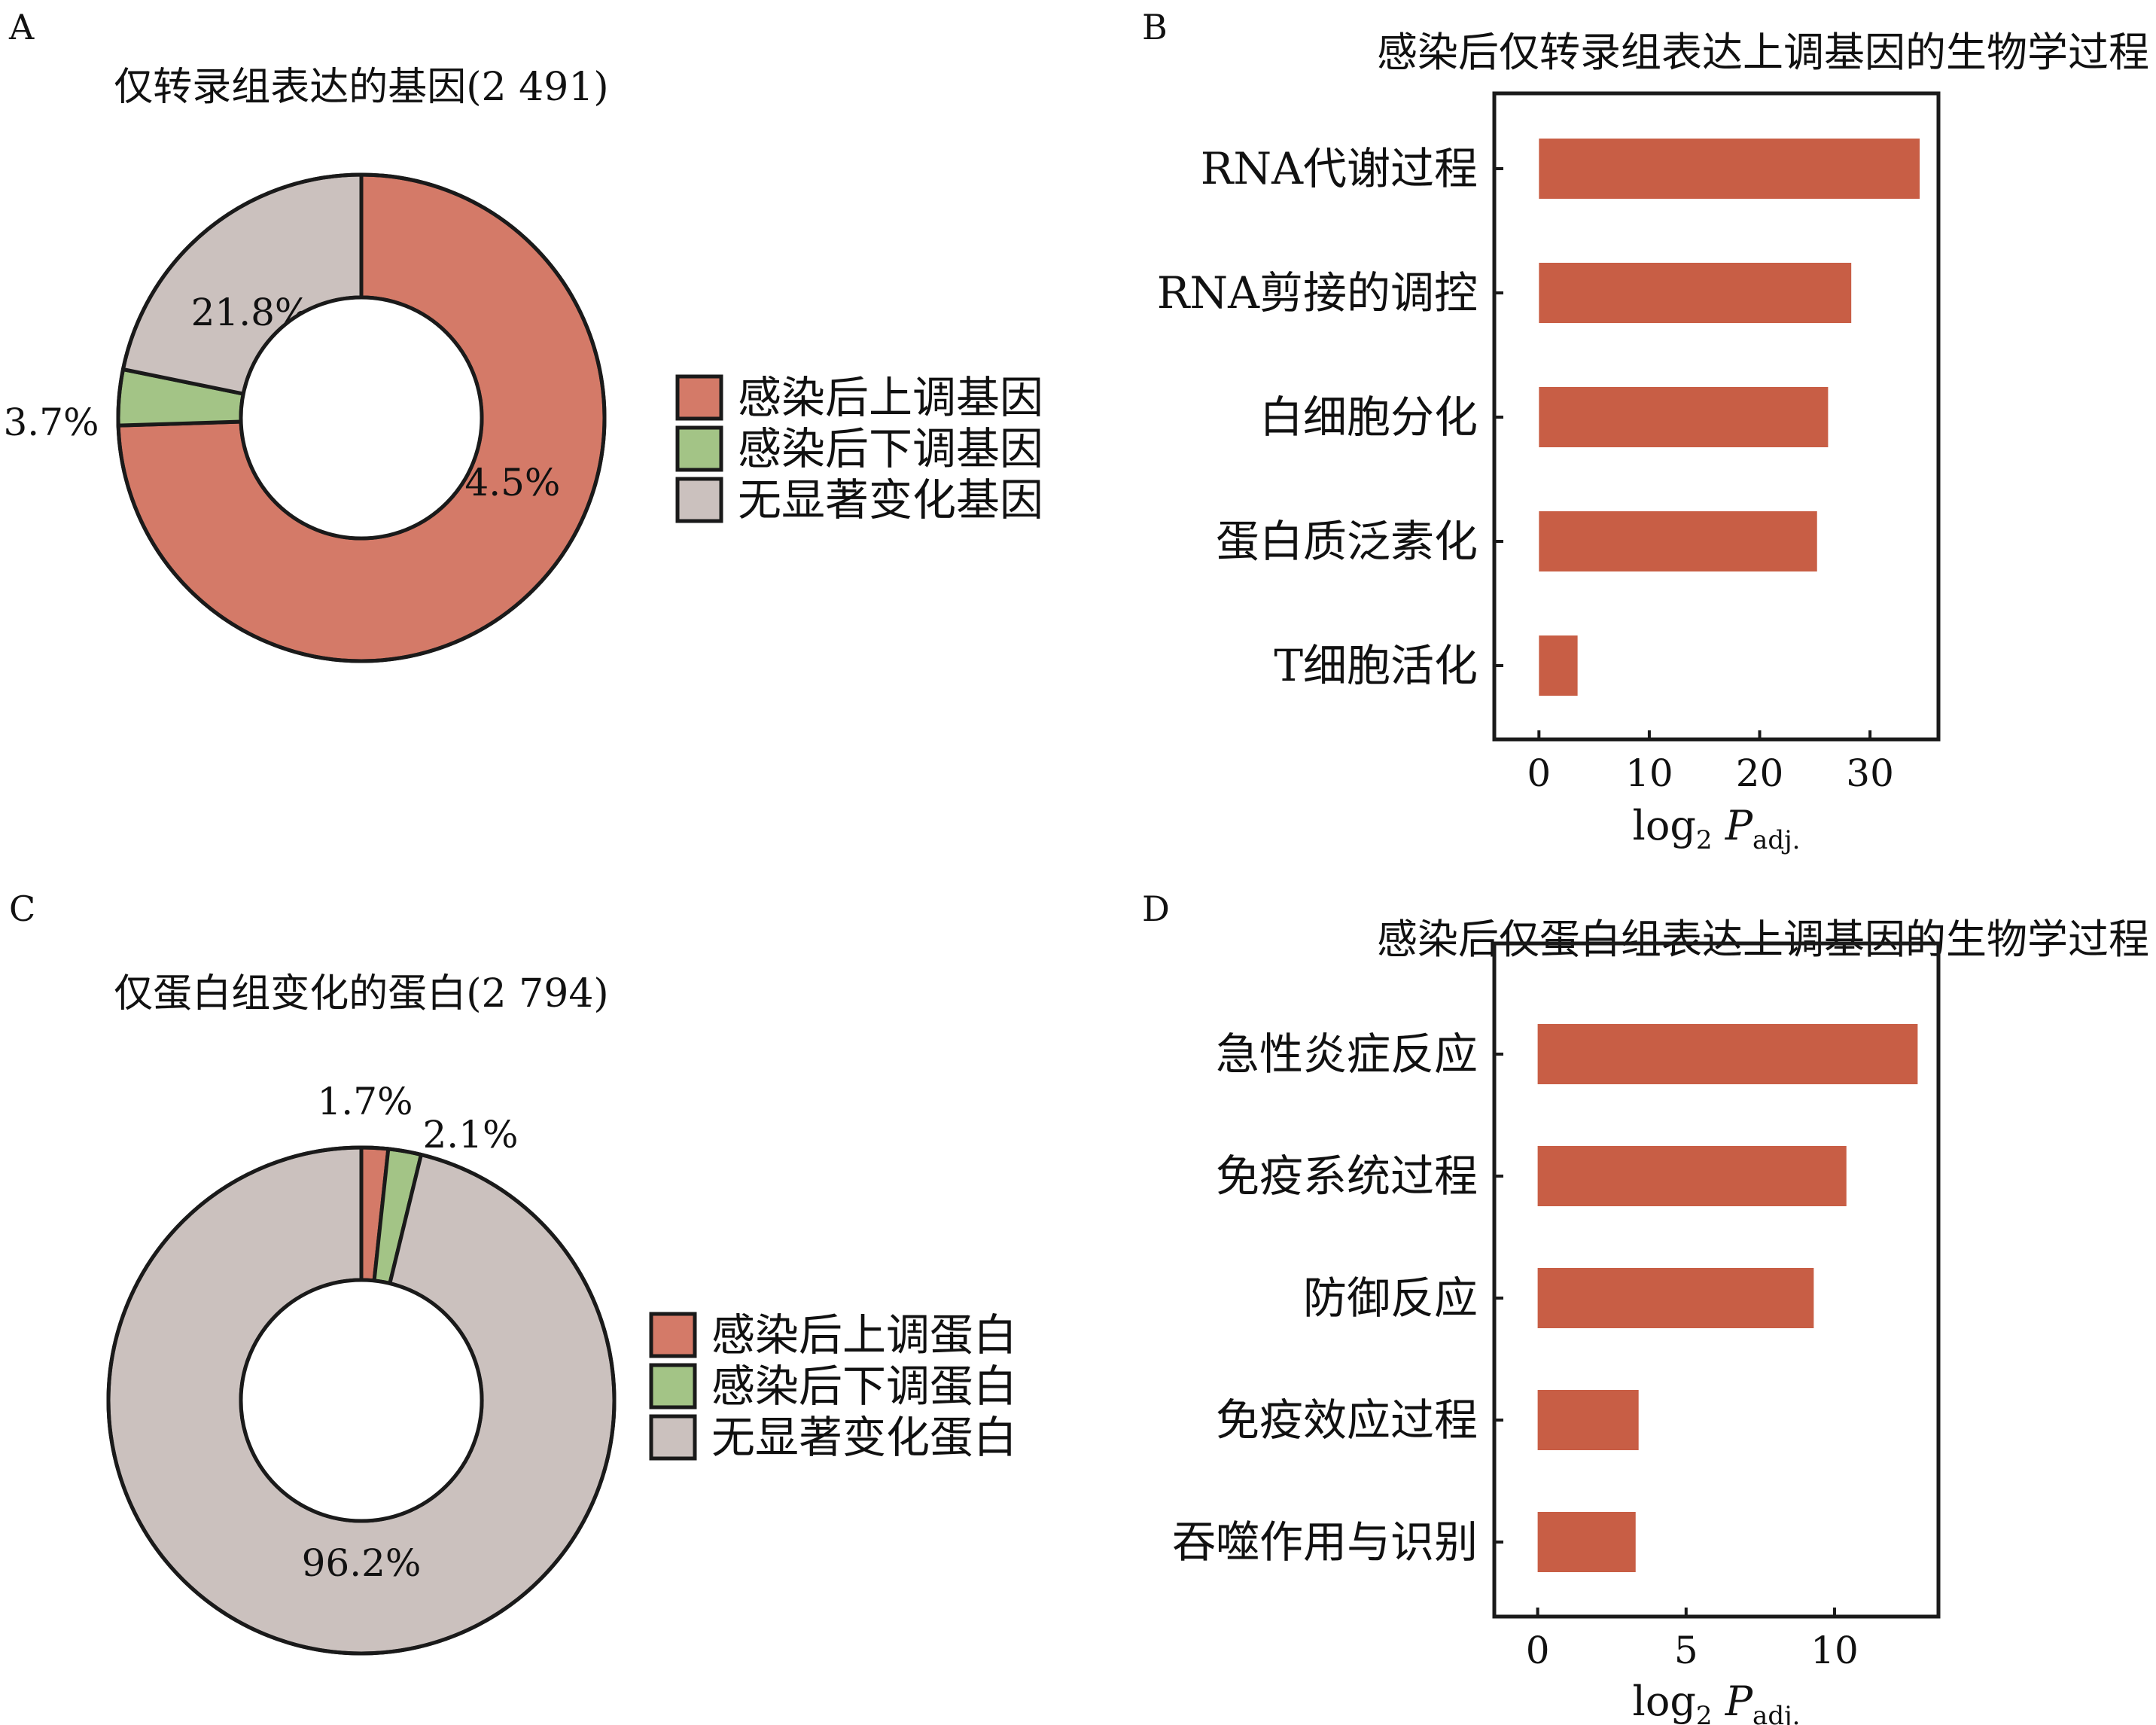 This screenshot has width=2156, height=1725. Describe the element at coordinates (51, 422) in the screenshot. I see `slice-label: 3.7%` at that location.